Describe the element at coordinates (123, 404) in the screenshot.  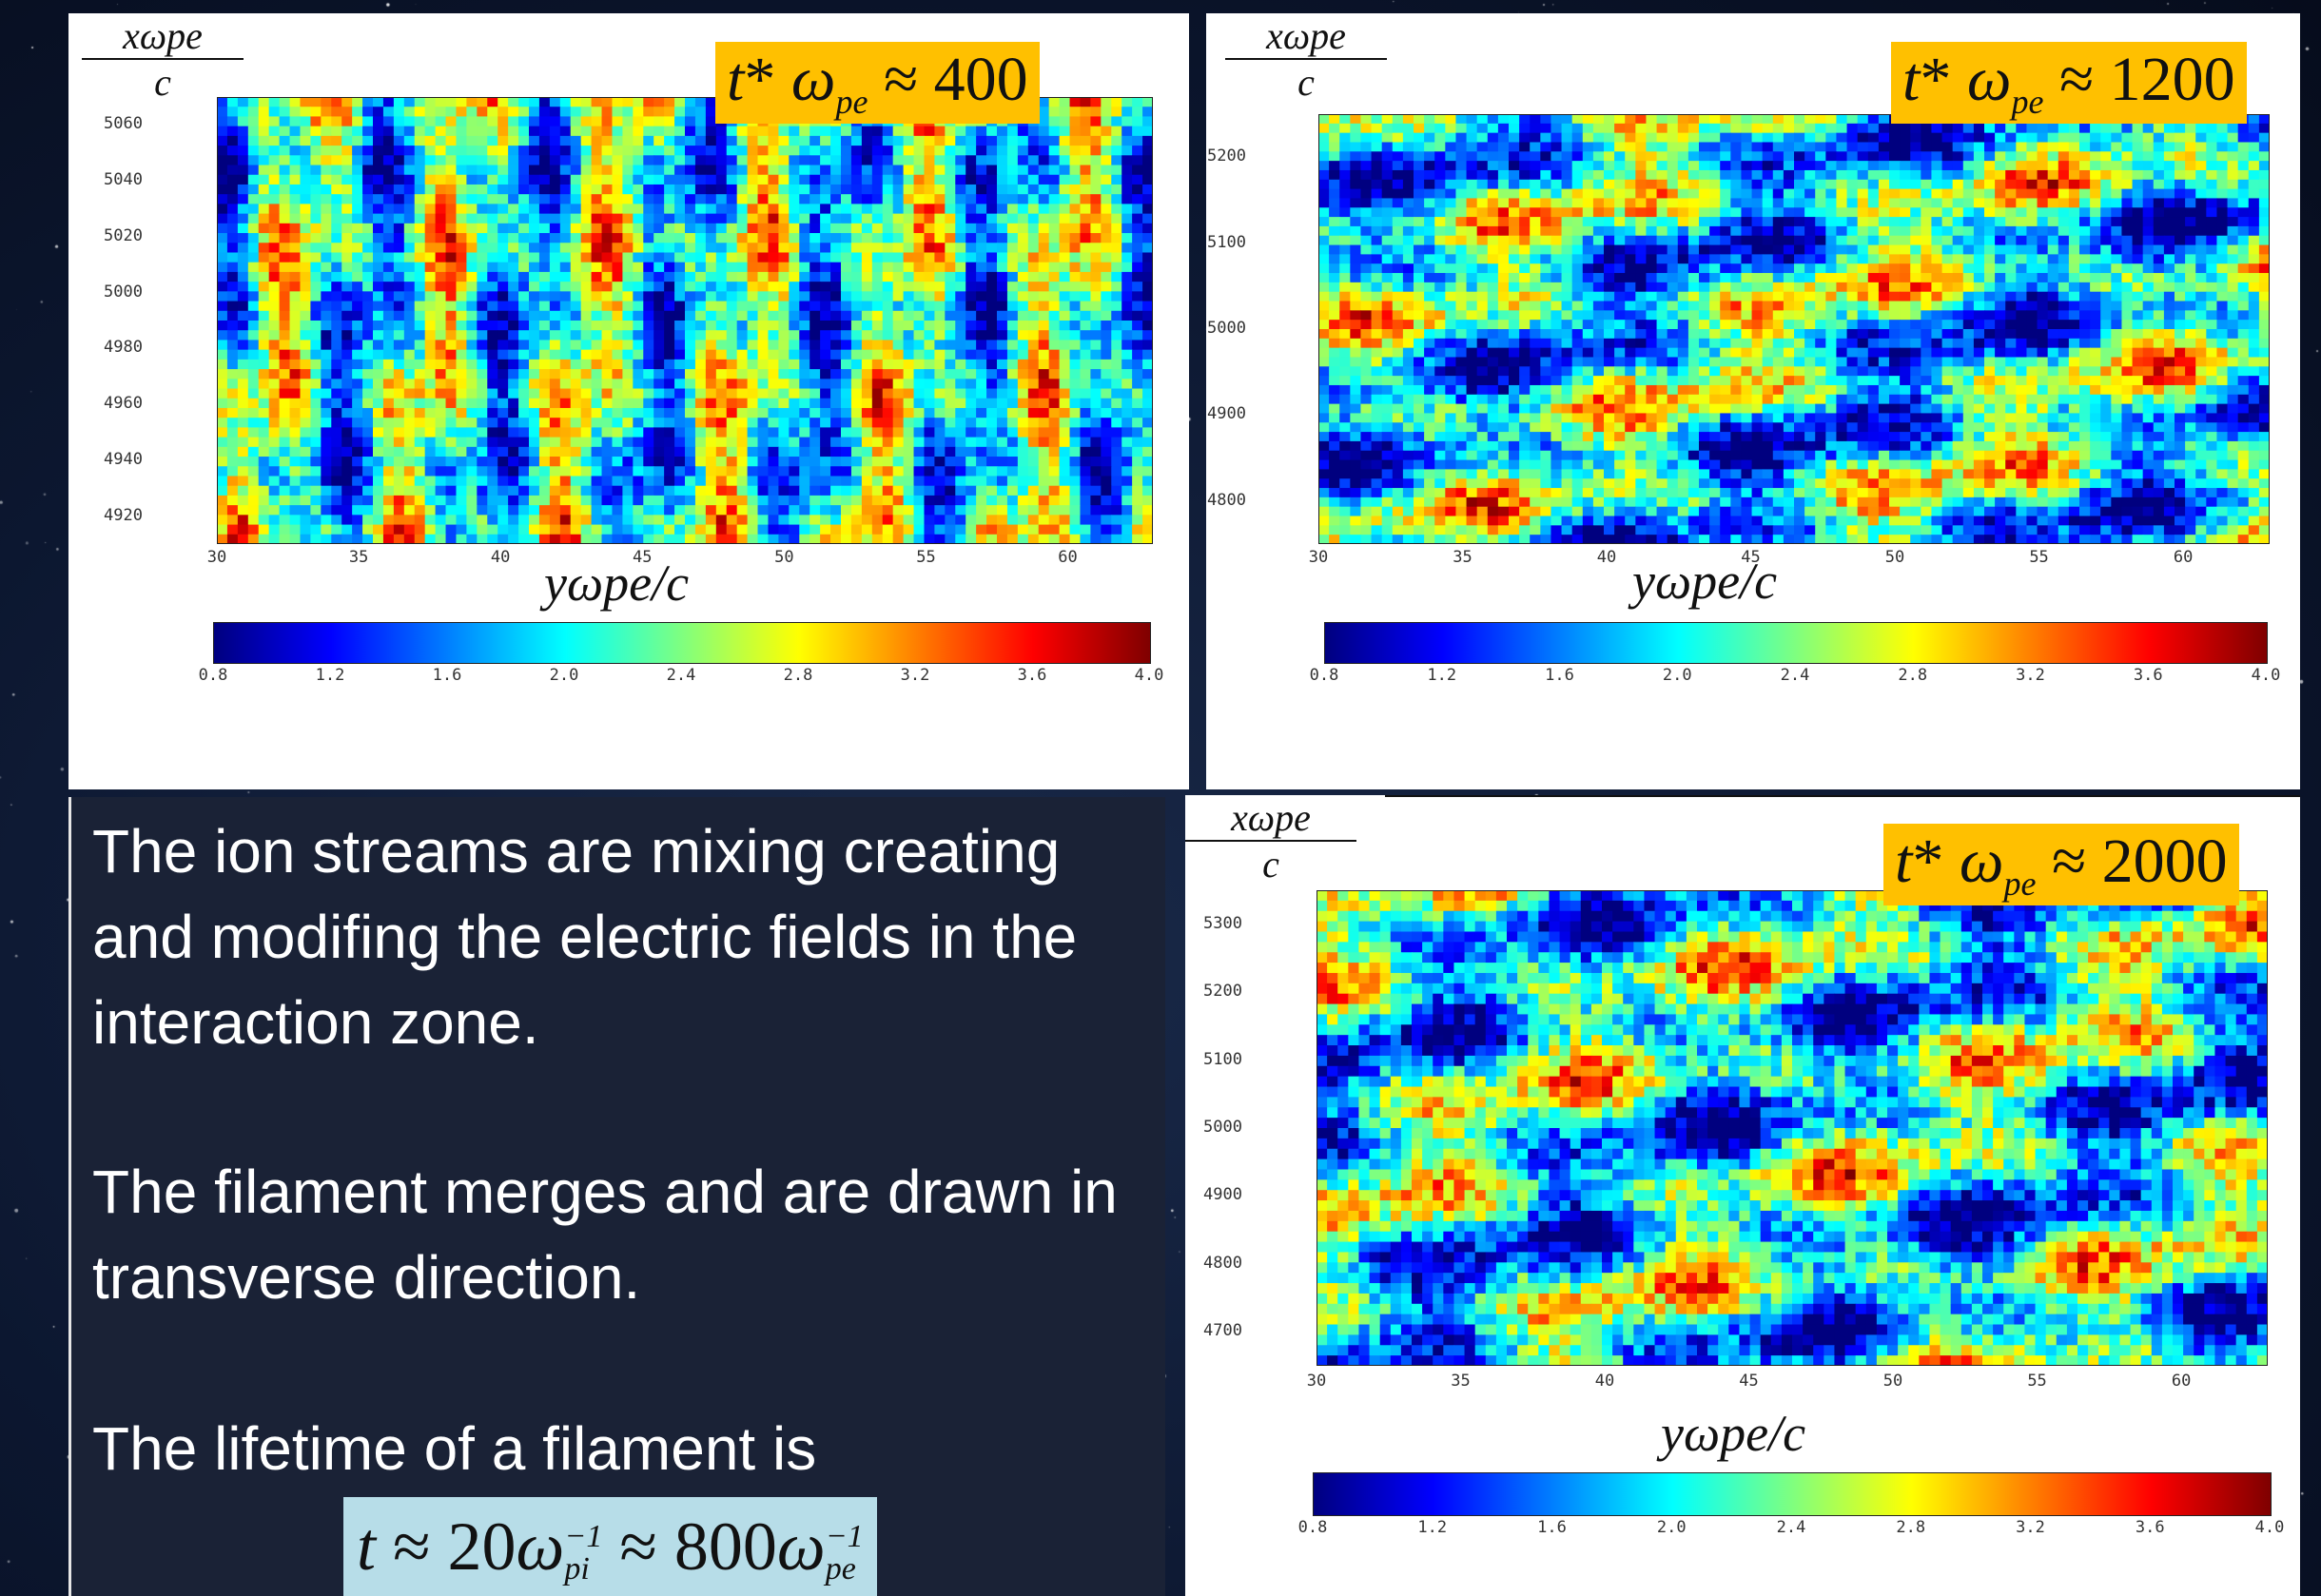
I see `y-tick-label: 4960` at that location.